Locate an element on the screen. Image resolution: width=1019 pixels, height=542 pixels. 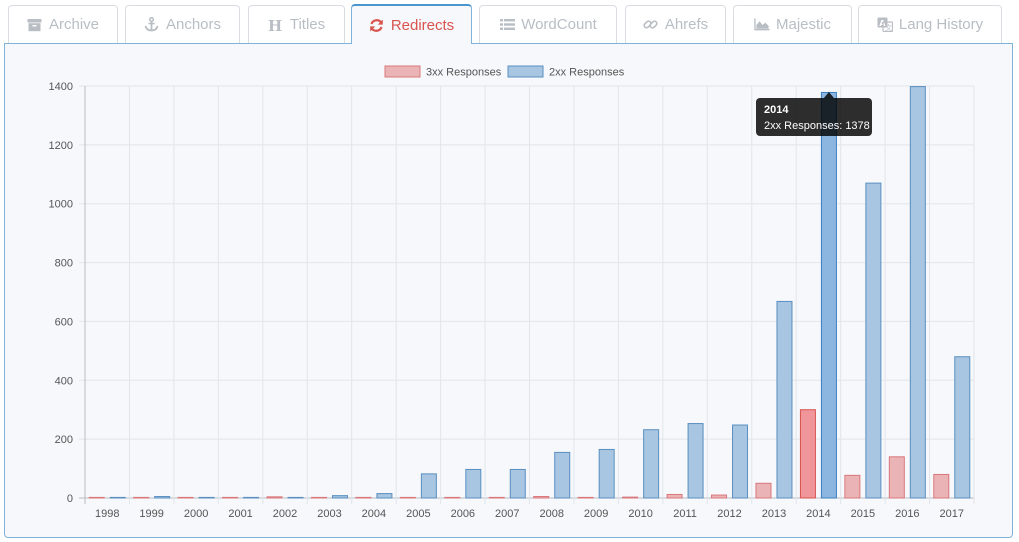
x-tick-label: 2007 is located at coordinates (507, 514).